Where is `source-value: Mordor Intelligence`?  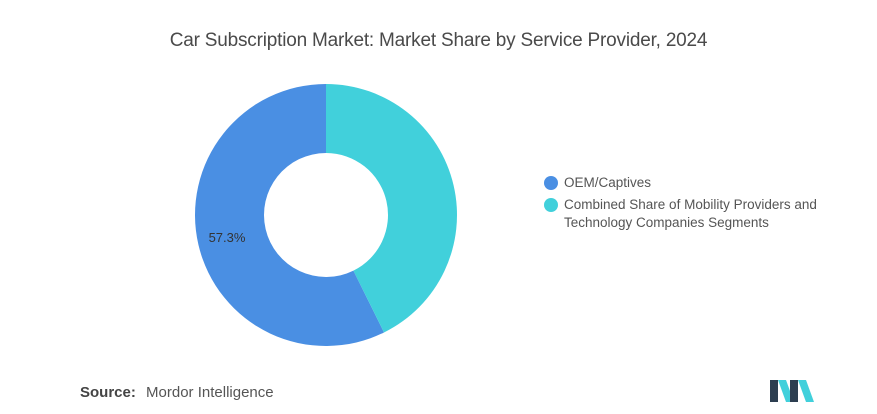
source-value: Mordor Intelligence is located at coordinates (210, 392).